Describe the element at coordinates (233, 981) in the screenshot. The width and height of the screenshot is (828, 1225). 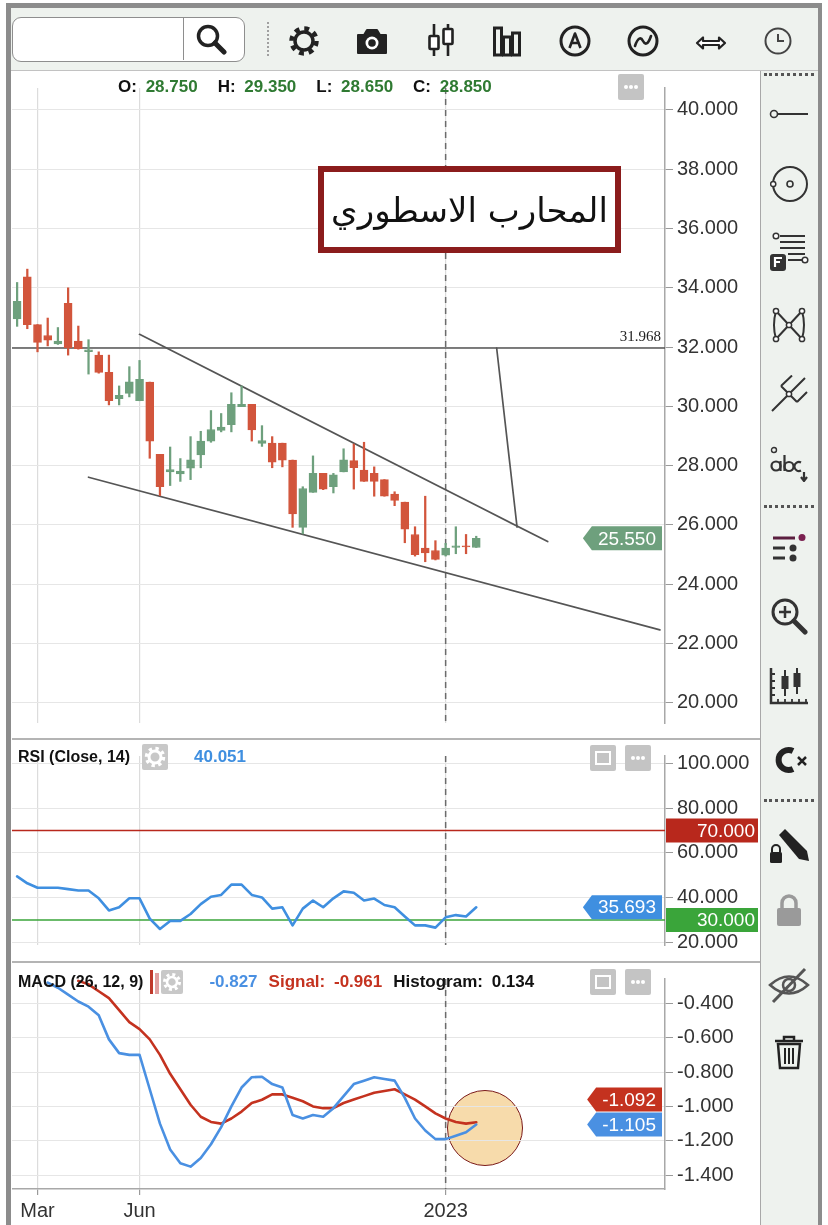
I see `annotation: -0.827` at that location.